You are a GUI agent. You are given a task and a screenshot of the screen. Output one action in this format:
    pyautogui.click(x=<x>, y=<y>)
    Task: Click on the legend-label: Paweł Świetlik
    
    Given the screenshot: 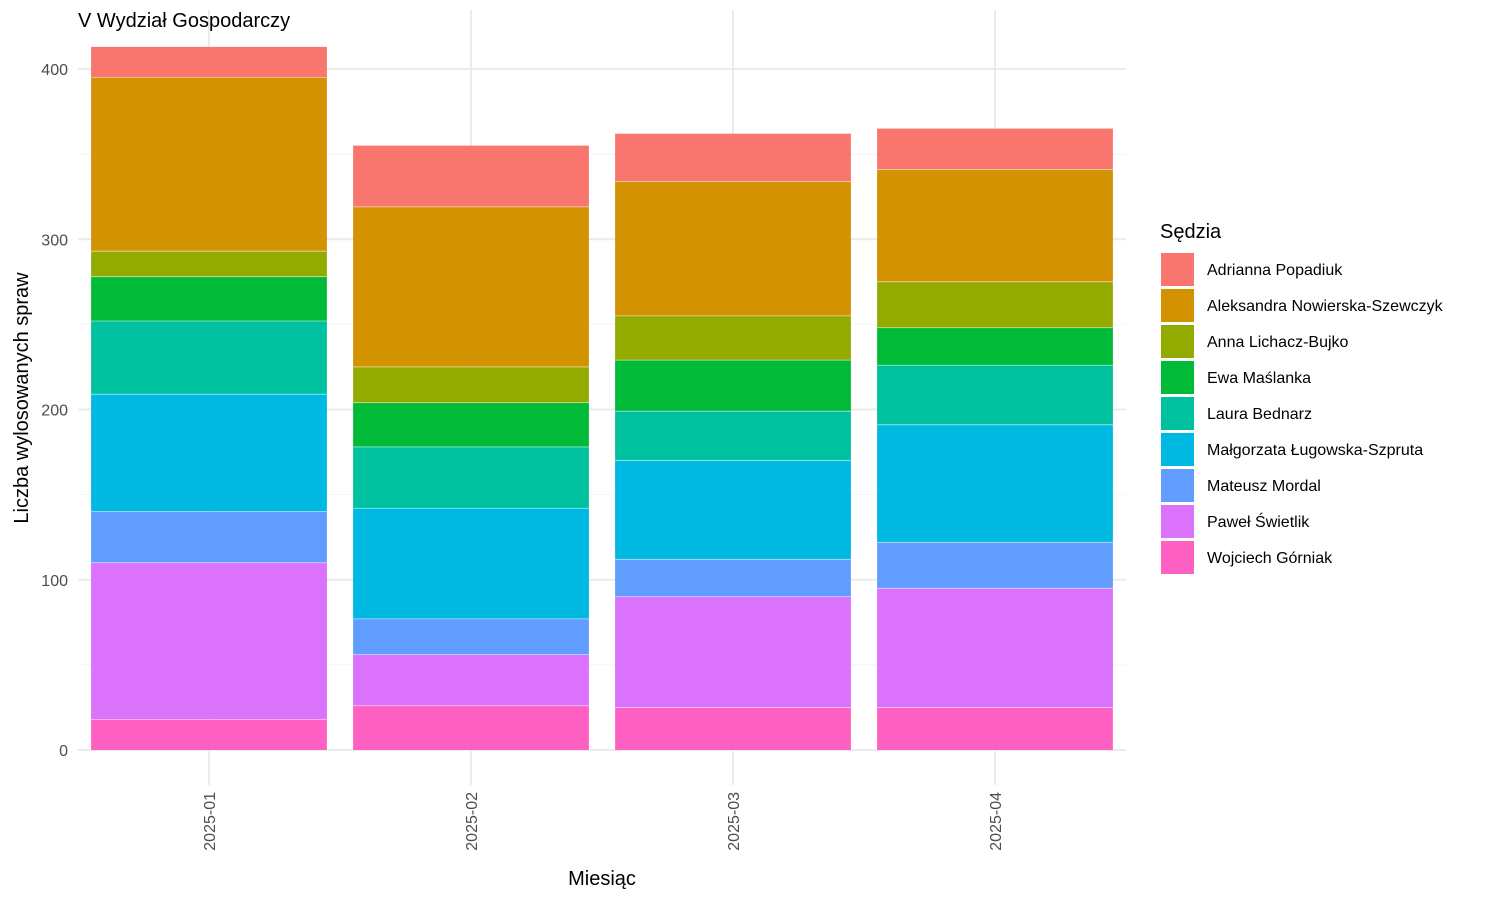 What is the action you would take?
    pyautogui.click(x=1258, y=521)
    